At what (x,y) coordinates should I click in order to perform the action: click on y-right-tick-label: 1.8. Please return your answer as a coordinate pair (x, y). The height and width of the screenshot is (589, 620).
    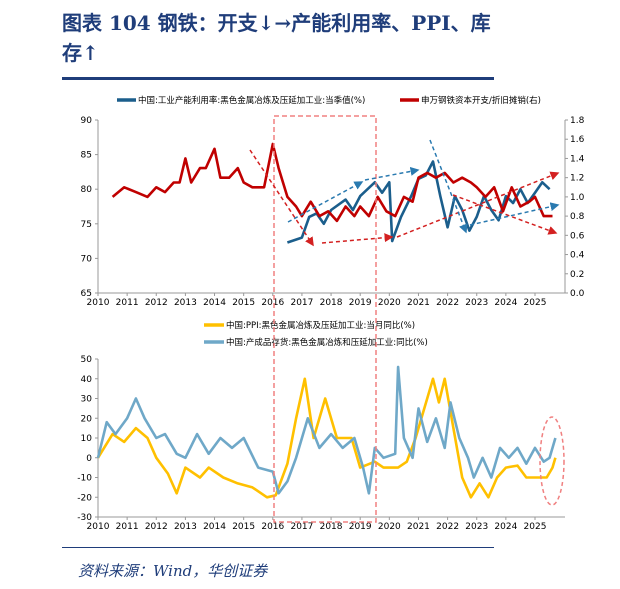
    Looking at the image, I should click on (577, 121).